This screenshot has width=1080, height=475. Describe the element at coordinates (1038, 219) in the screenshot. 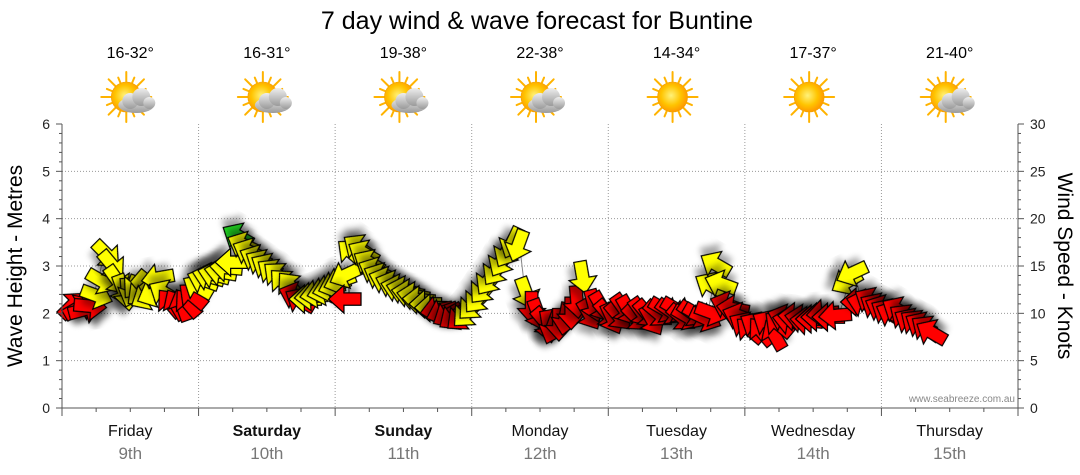

I see `y-tick-label-right: 20` at that location.